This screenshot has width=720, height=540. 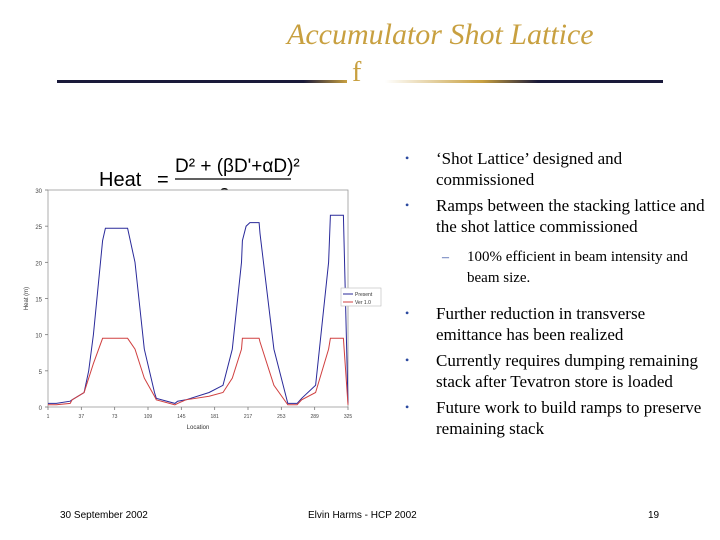 I want to click on y-tick-label: 25, so click(x=38, y=228).